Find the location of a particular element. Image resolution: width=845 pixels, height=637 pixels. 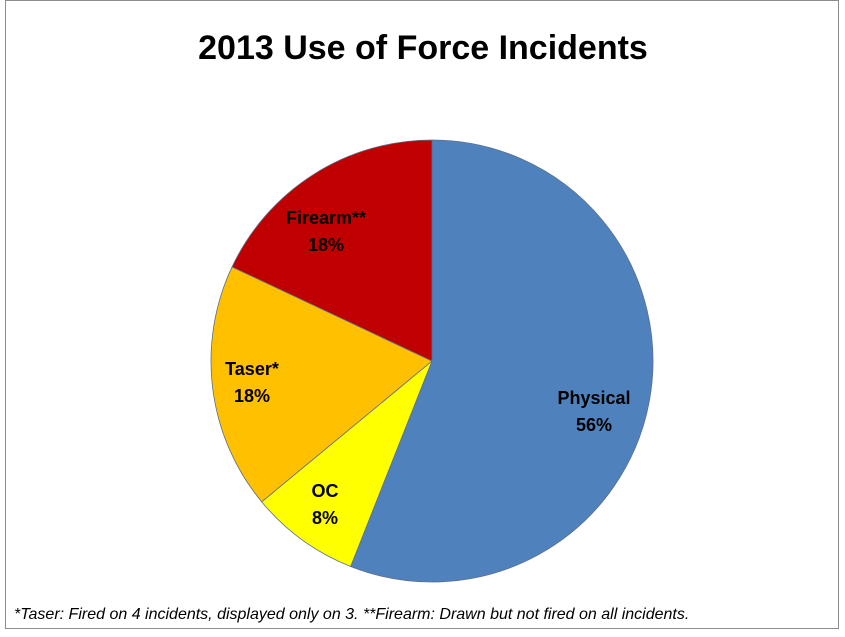

pie-slice-firearm is located at coordinates (332, 250).